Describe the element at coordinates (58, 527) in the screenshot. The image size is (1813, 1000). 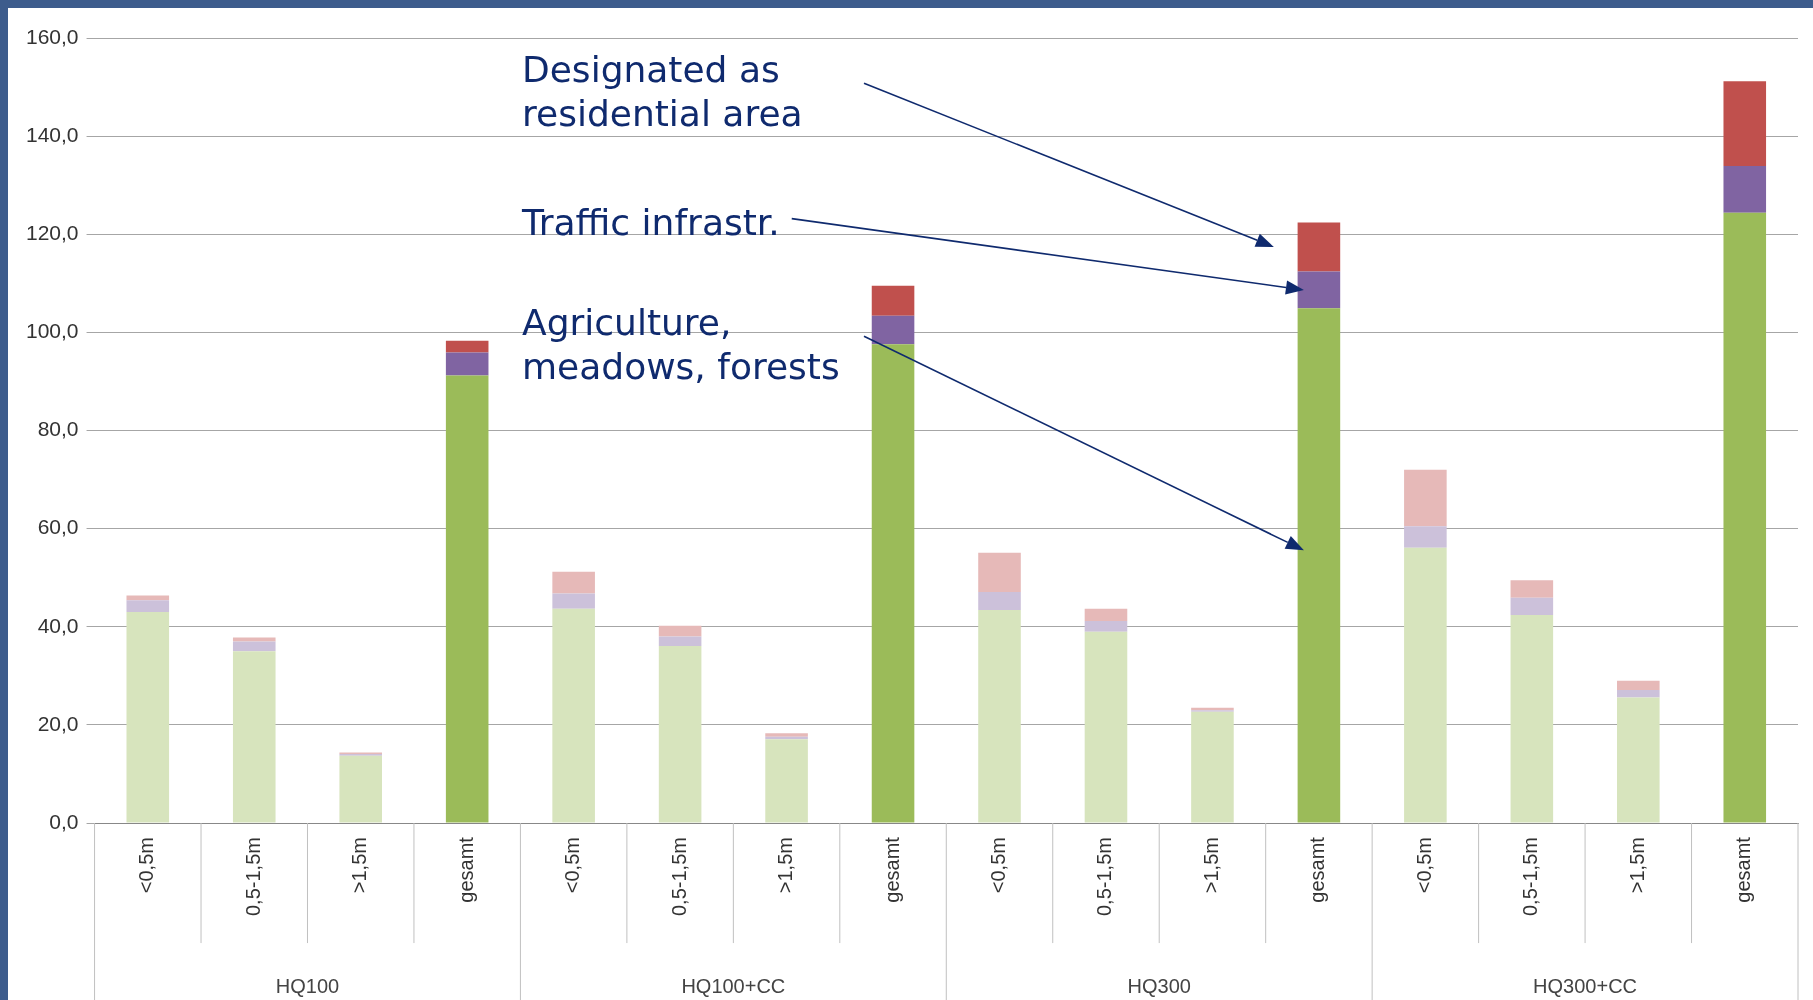
I see `y-tick-label: 60,0` at that location.